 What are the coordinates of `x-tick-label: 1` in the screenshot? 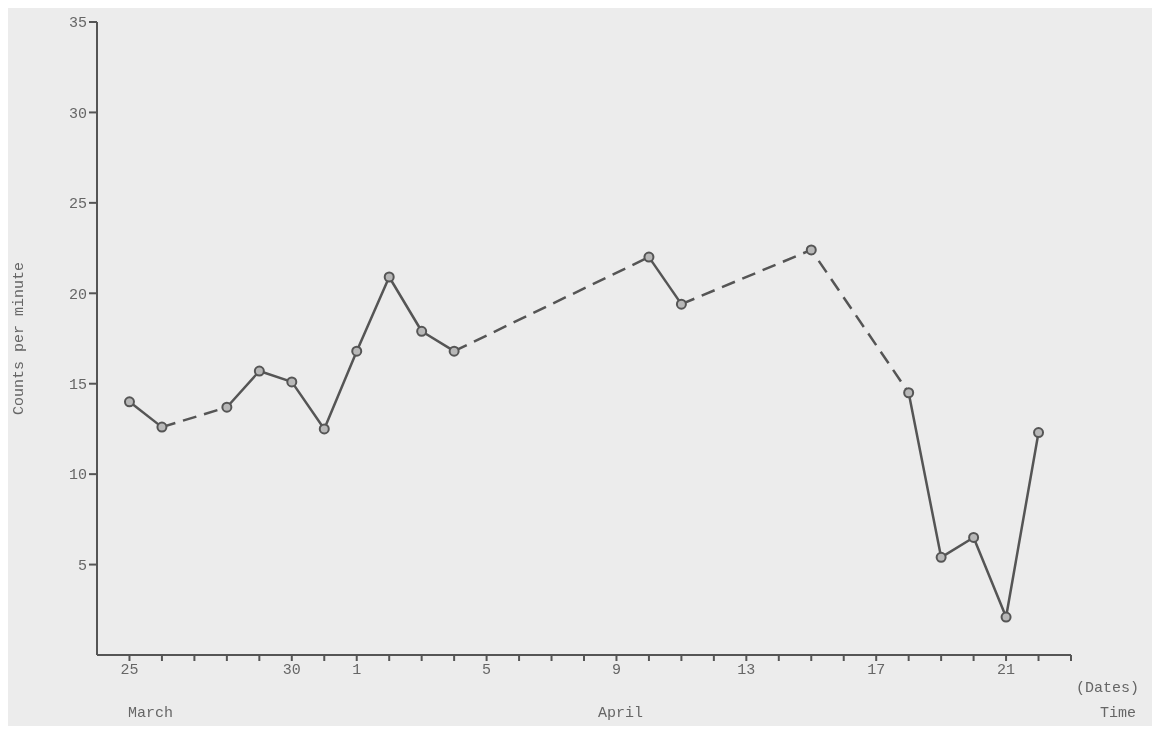 It's located at (357, 670).